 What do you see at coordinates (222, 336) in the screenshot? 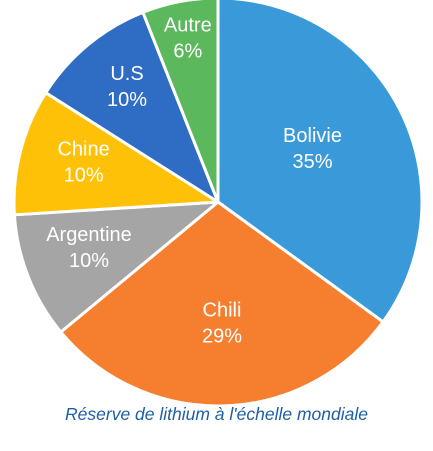
I see `slice-value-chili: 29%` at bounding box center [222, 336].